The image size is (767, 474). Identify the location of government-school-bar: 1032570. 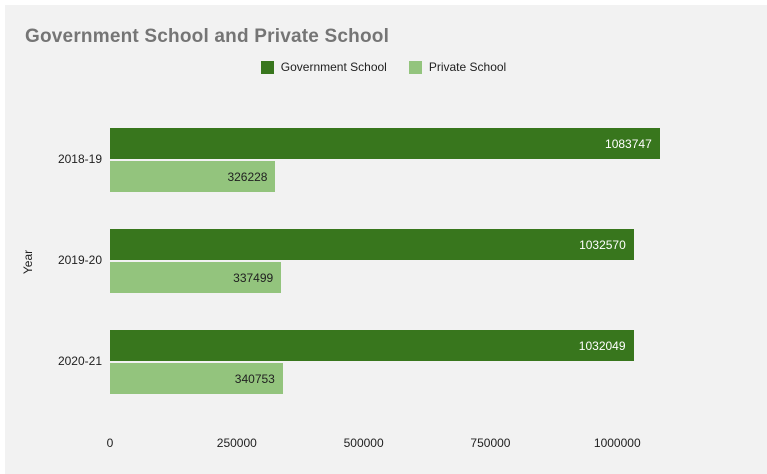
(372, 244).